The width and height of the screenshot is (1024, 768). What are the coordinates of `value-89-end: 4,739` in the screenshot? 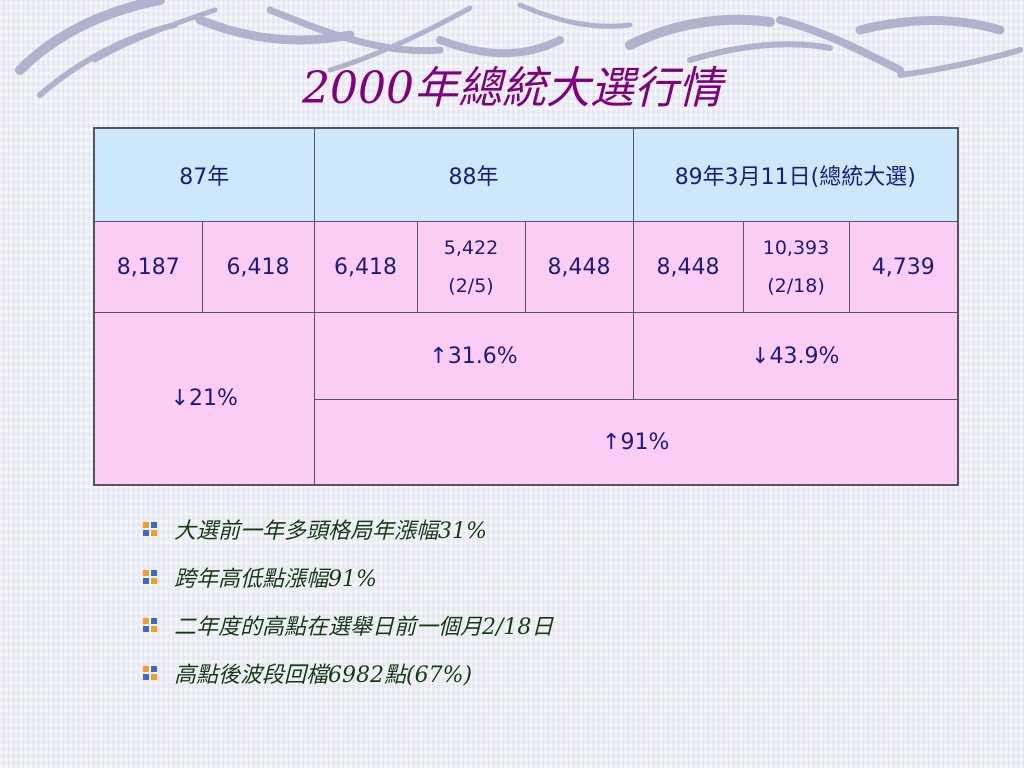 It's located at (903, 267).